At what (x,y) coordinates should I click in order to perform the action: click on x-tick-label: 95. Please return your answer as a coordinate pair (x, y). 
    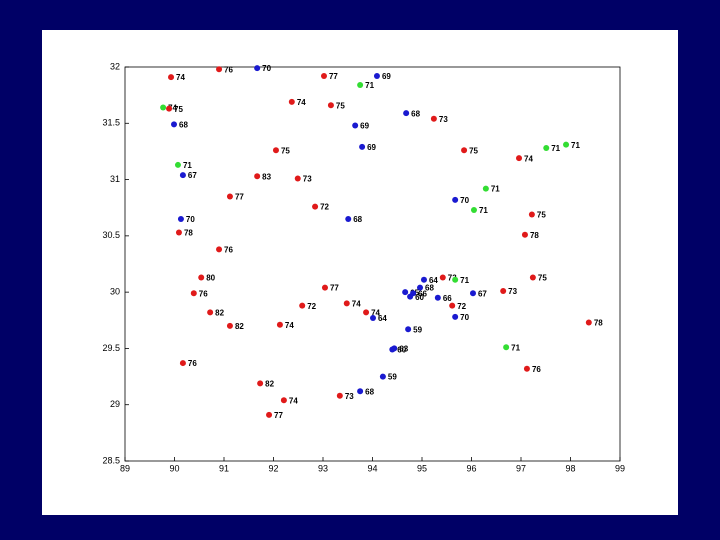
    Looking at the image, I should click on (422, 468).